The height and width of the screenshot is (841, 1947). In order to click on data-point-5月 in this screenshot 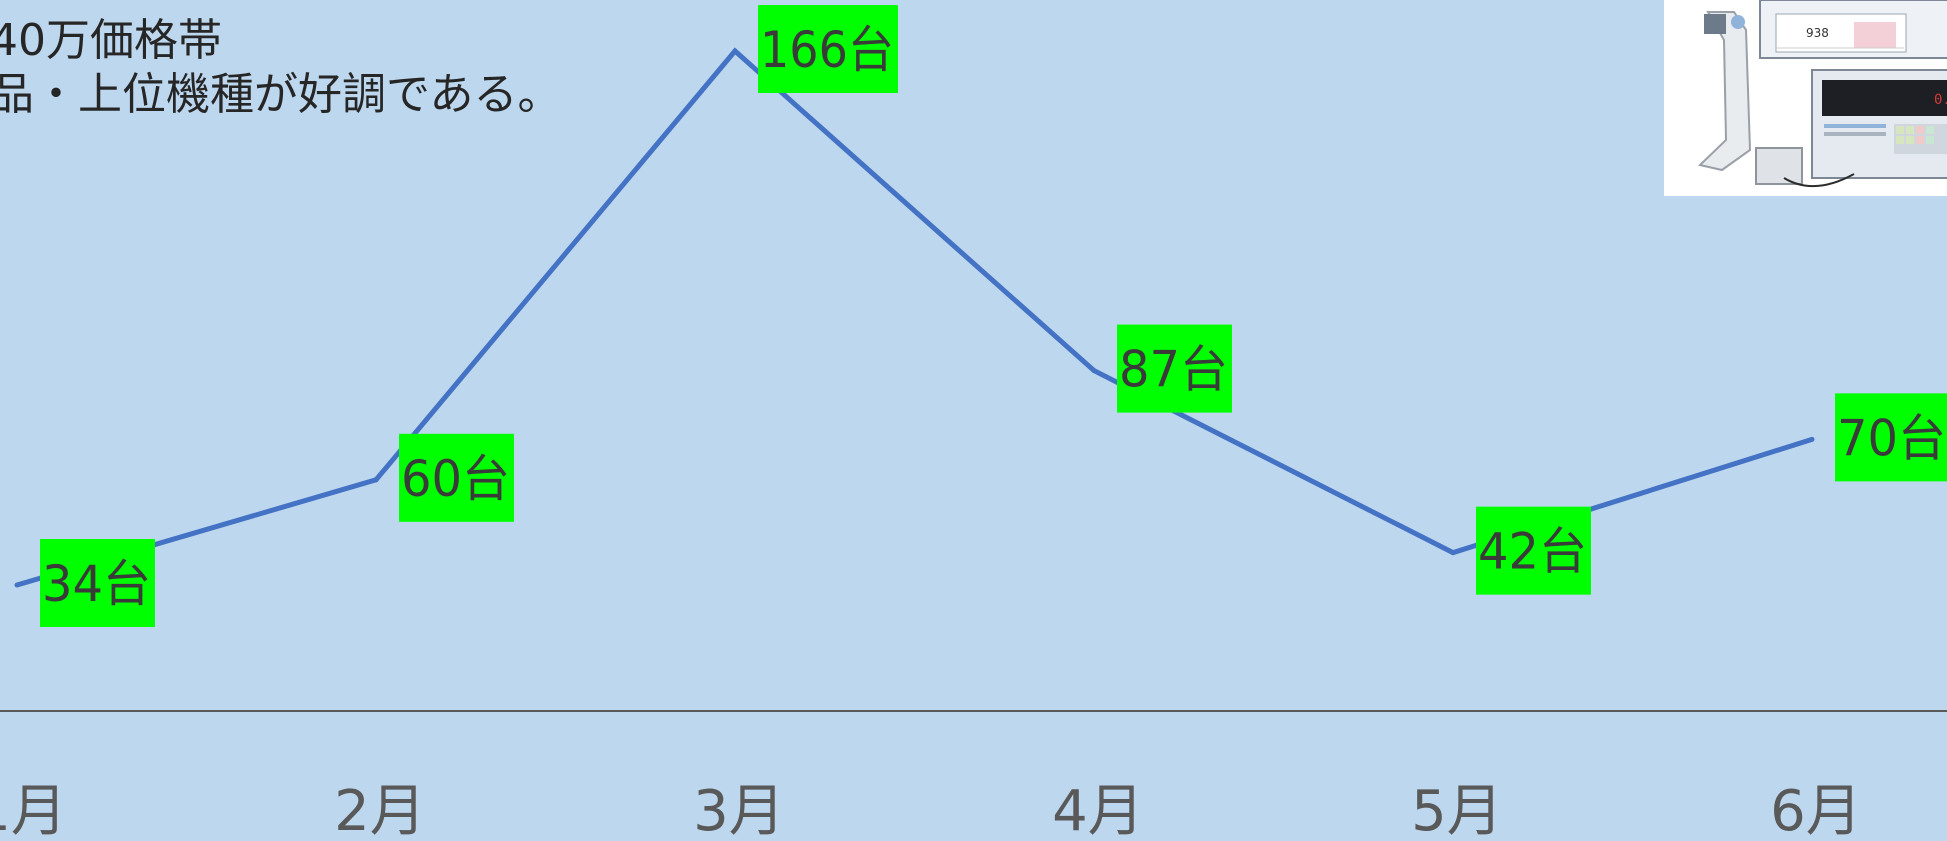, I will do `click(1453, 553)`.